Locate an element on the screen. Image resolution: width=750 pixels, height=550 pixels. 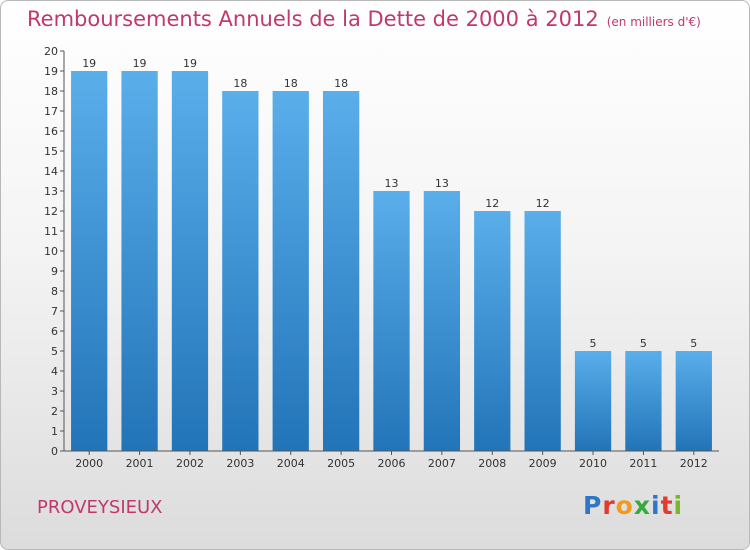
y-tick-label: 19 is located at coordinates (51, 71).